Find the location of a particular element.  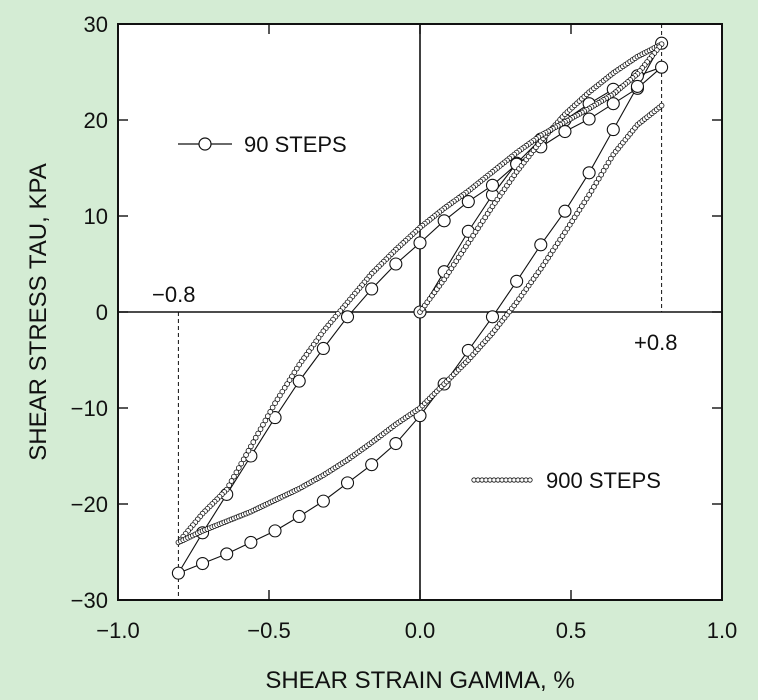

legend-90-label: 90 STEPS is located at coordinates (295, 144).